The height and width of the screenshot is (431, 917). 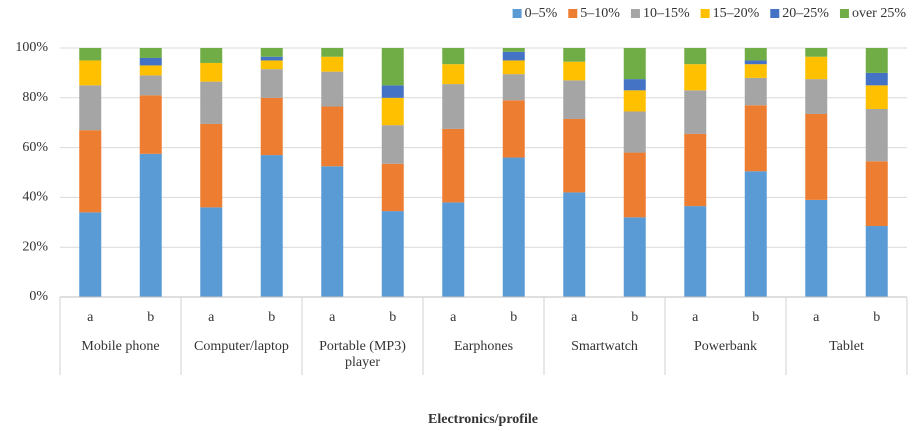 What do you see at coordinates (35, 97) in the screenshot?
I see `y-tick-label: 80%` at bounding box center [35, 97].